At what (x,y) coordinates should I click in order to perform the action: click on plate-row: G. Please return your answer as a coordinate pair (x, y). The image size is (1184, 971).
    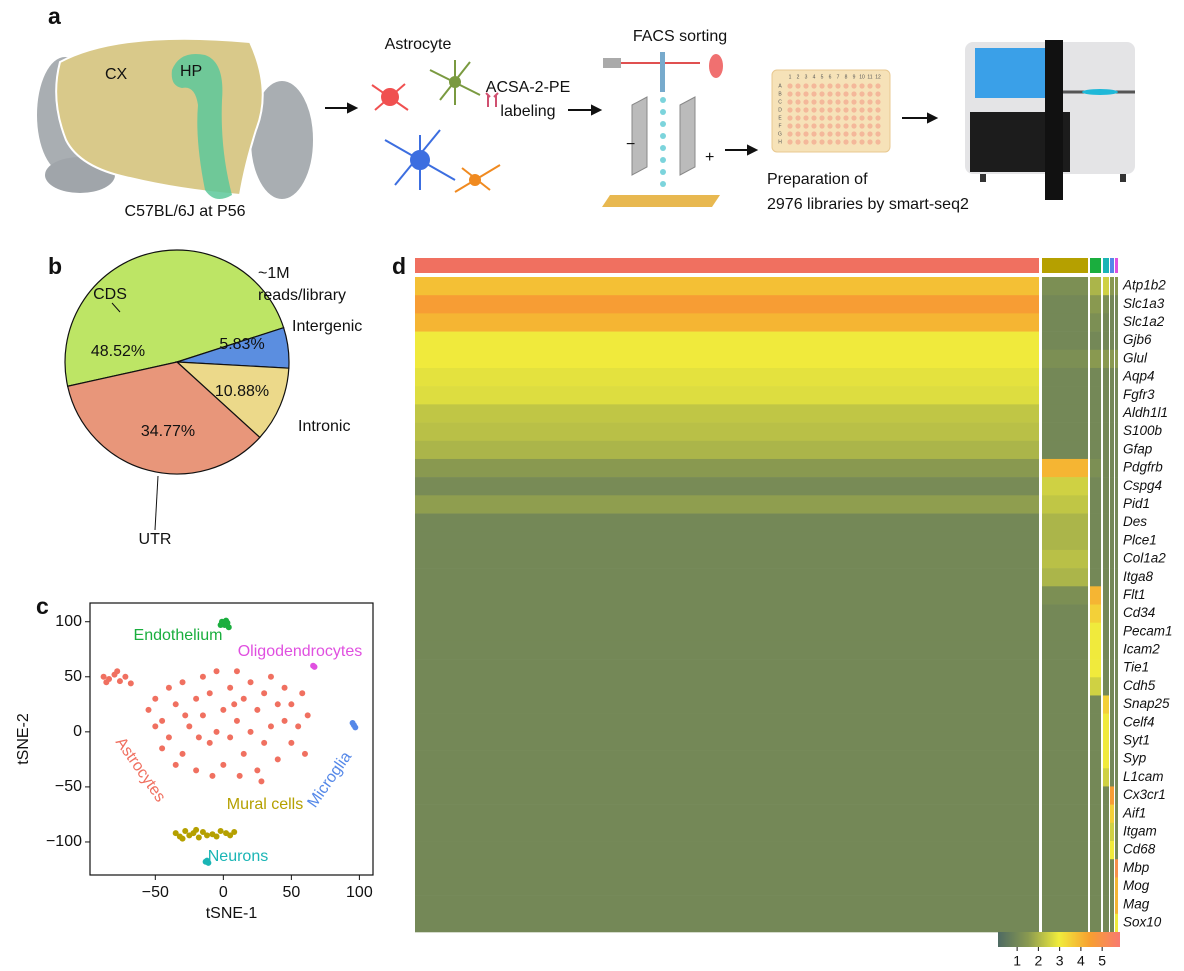
    Looking at the image, I should click on (780, 134).